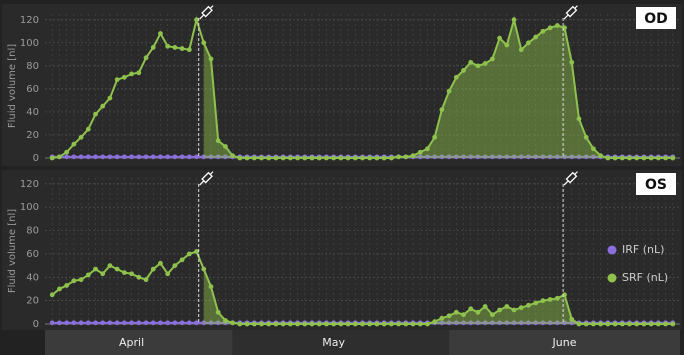 This screenshot has width=684, height=355. What do you see at coordinates (656, 18) in the screenshot?
I see `panel-label-box` at bounding box center [656, 18].